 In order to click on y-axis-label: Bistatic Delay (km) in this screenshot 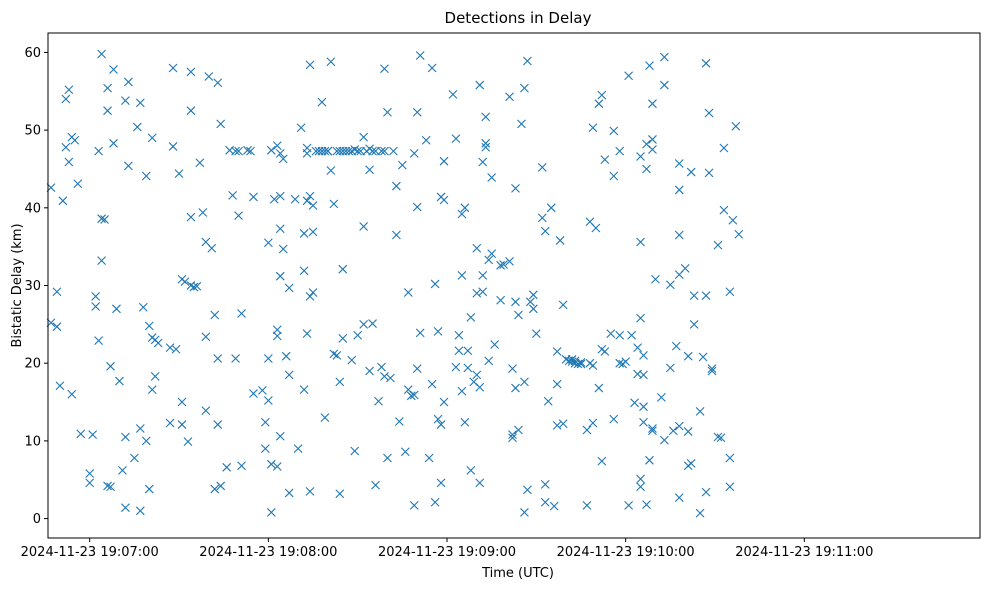, I will do `click(17, 285)`.